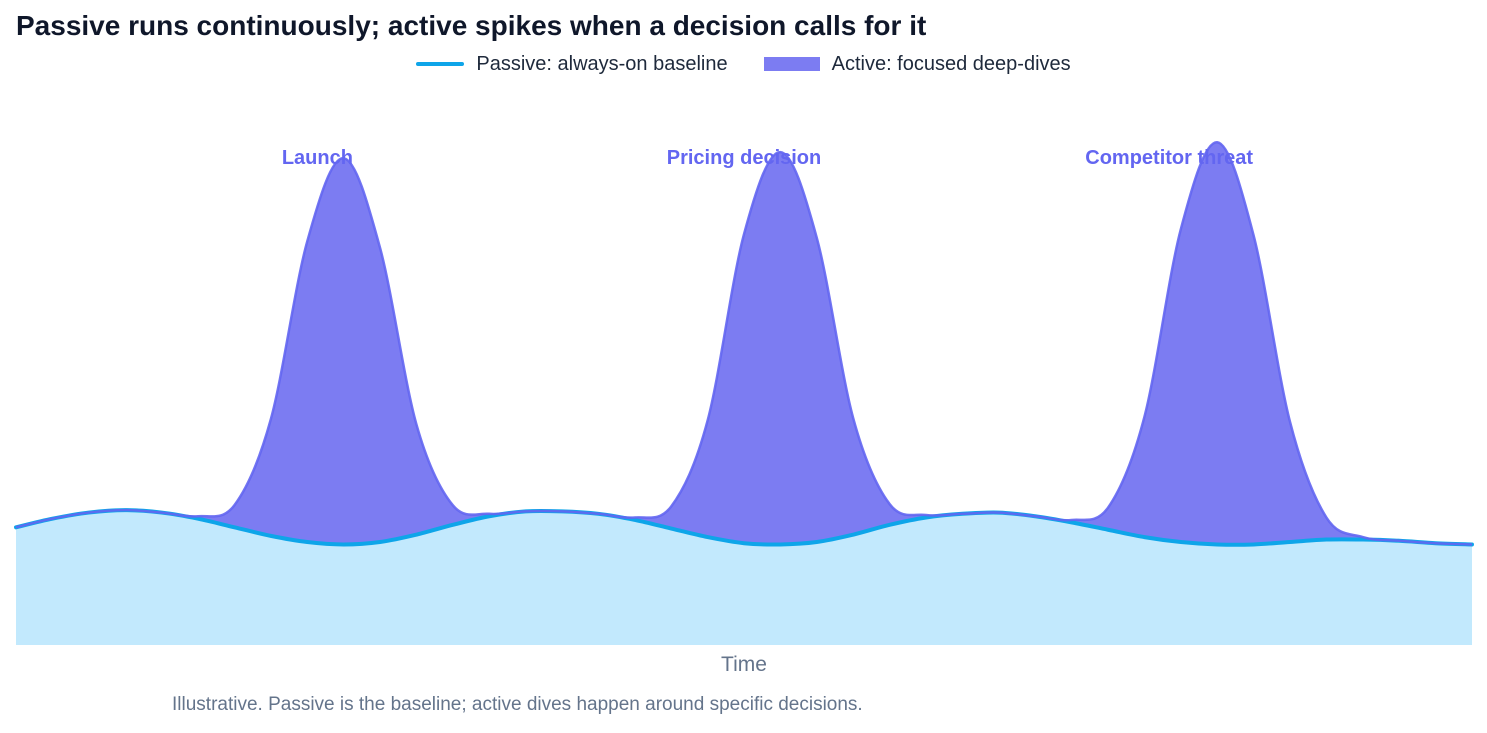 This screenshot has height=733, width=1487. I want to click on x-axis-label: Time, so click(744, 664).